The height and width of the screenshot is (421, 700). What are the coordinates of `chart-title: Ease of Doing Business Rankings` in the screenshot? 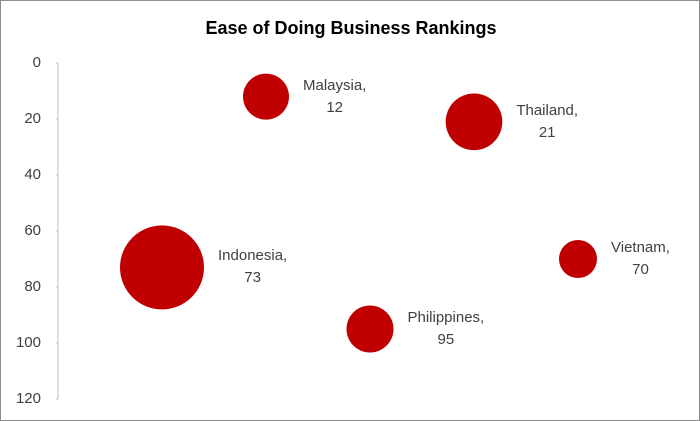 It's located at (350, 28).